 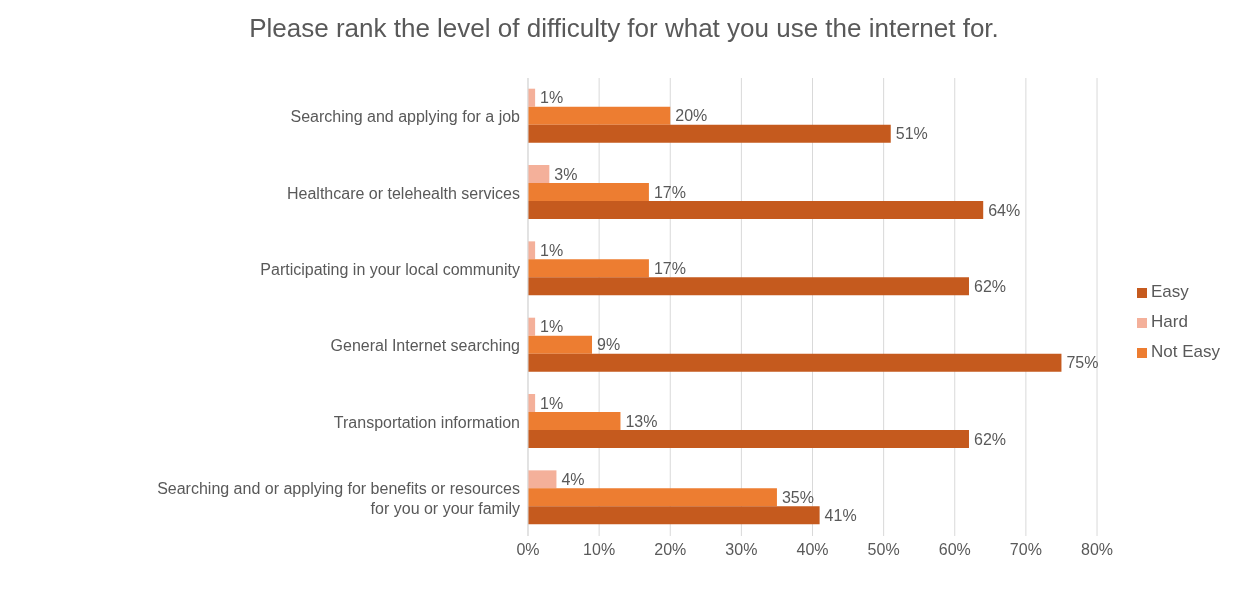 I want to click on data-label: 75%, so click(x=1082, y=363).